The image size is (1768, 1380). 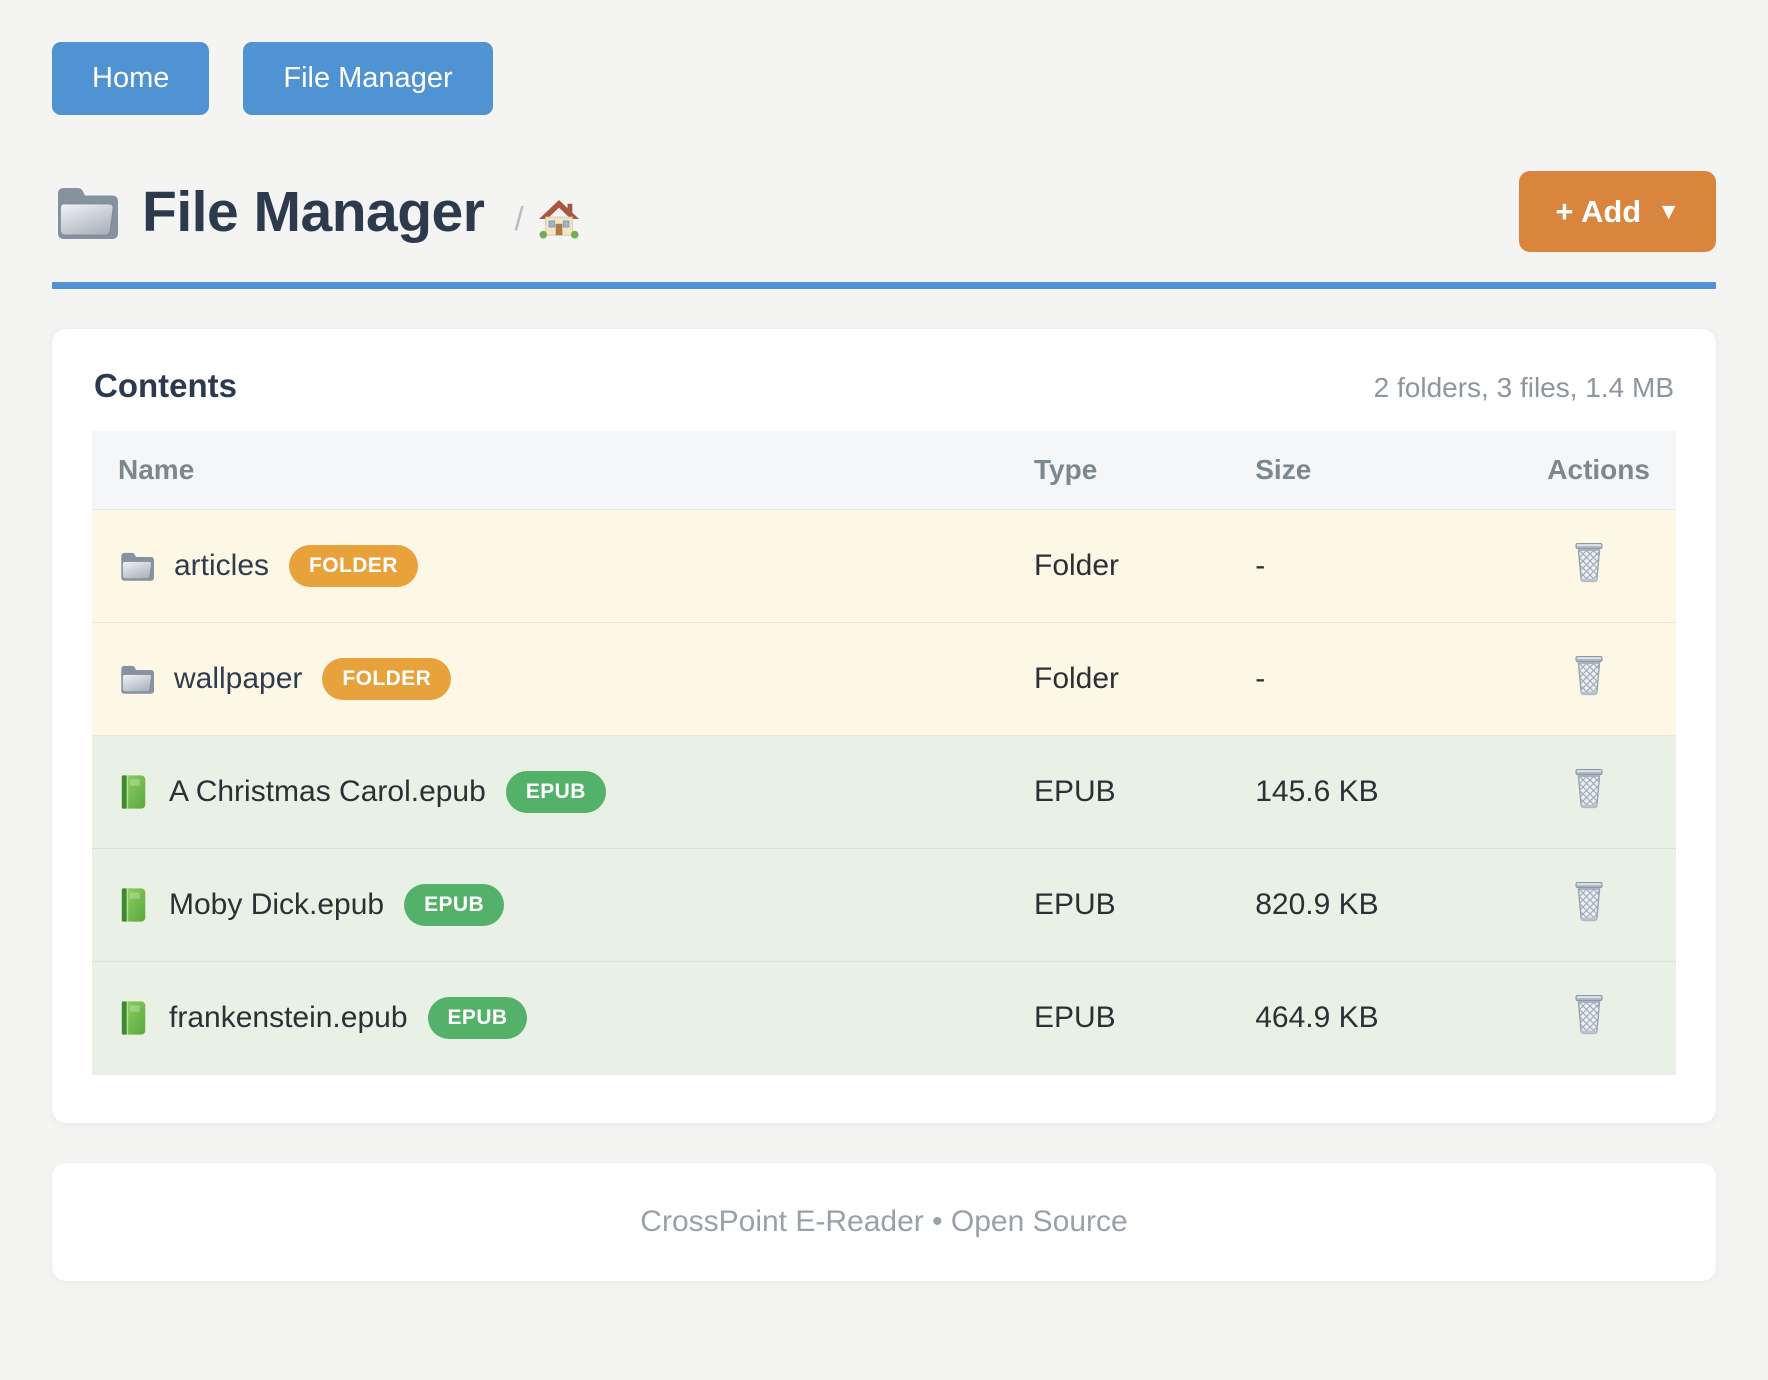 I want to click on table-row: articles FOLDER Folder -, so click(x=884, y=566).